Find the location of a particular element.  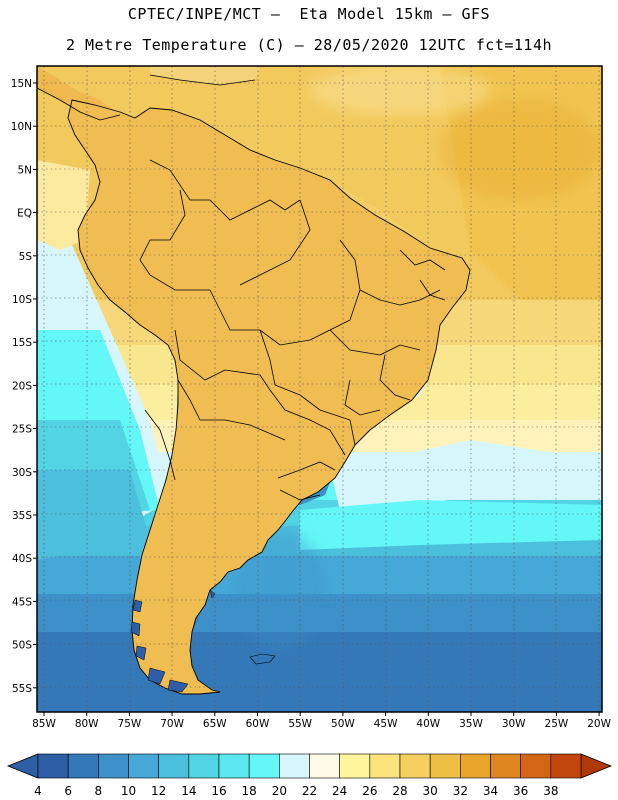

lat-label: 25S is located at coordinates (22, 430).